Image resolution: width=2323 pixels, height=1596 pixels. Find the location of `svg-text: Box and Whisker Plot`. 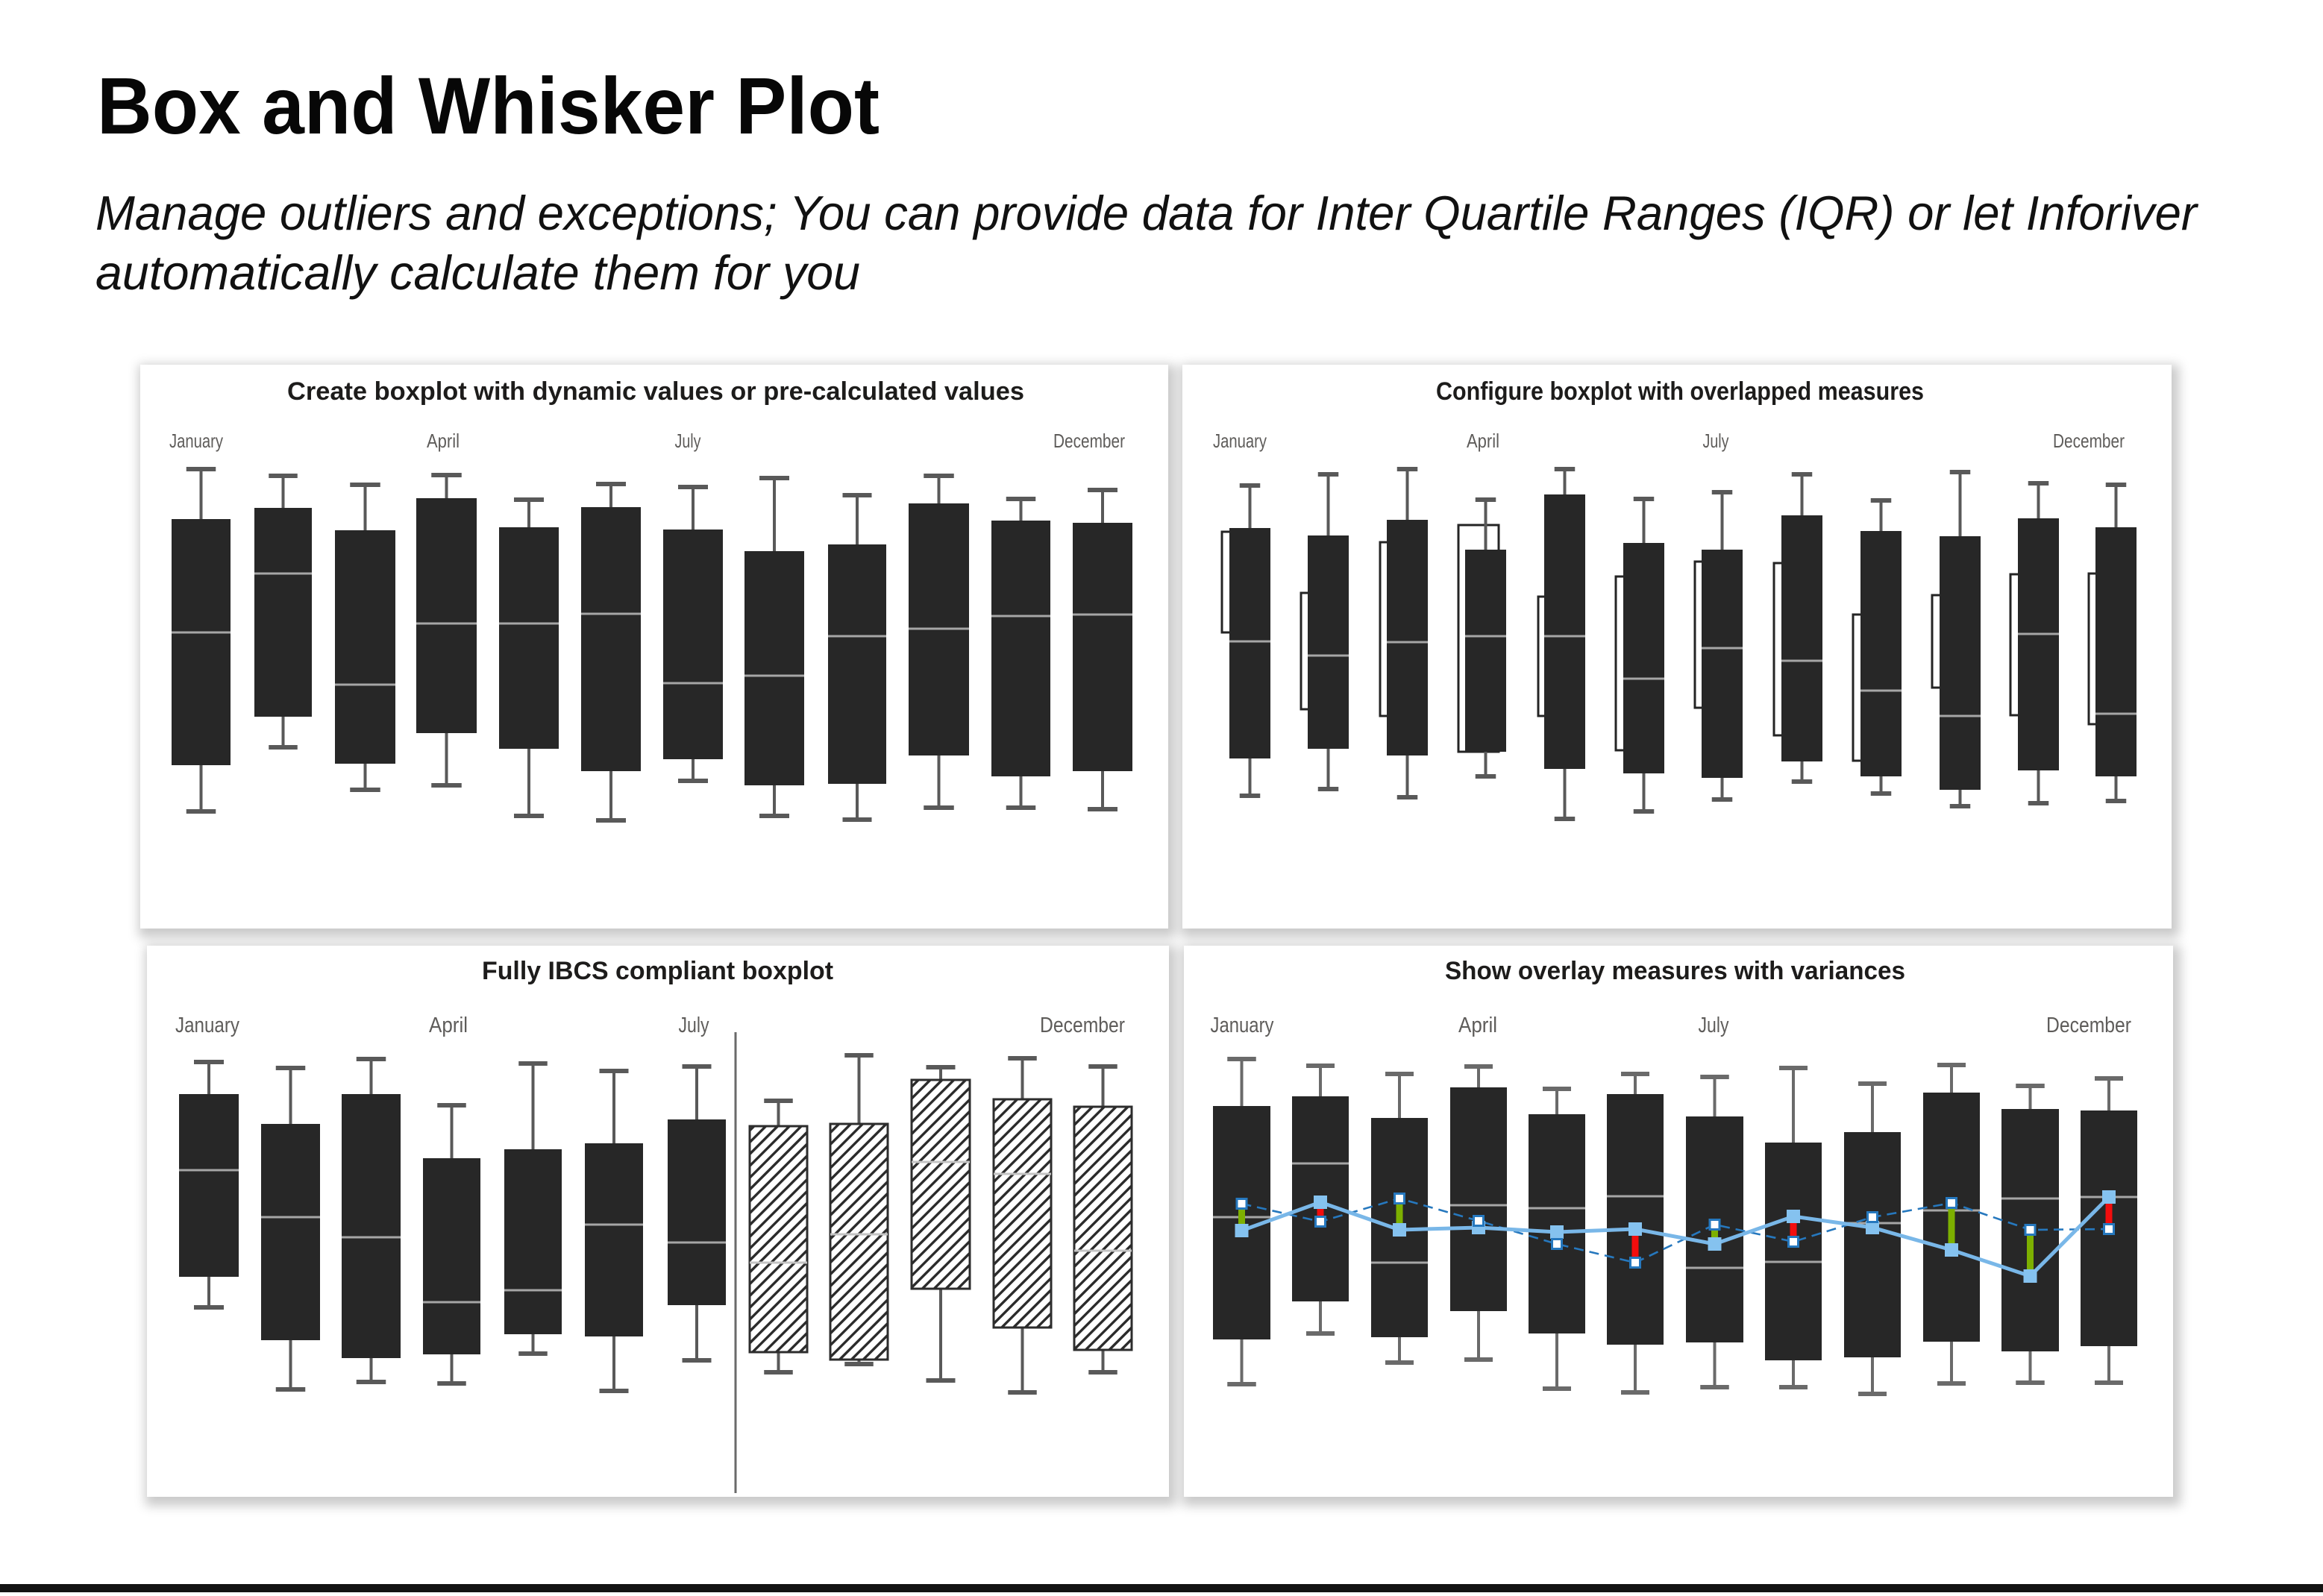

svg-text: Box and Whisker Plot is located at coordinates (488, 105).